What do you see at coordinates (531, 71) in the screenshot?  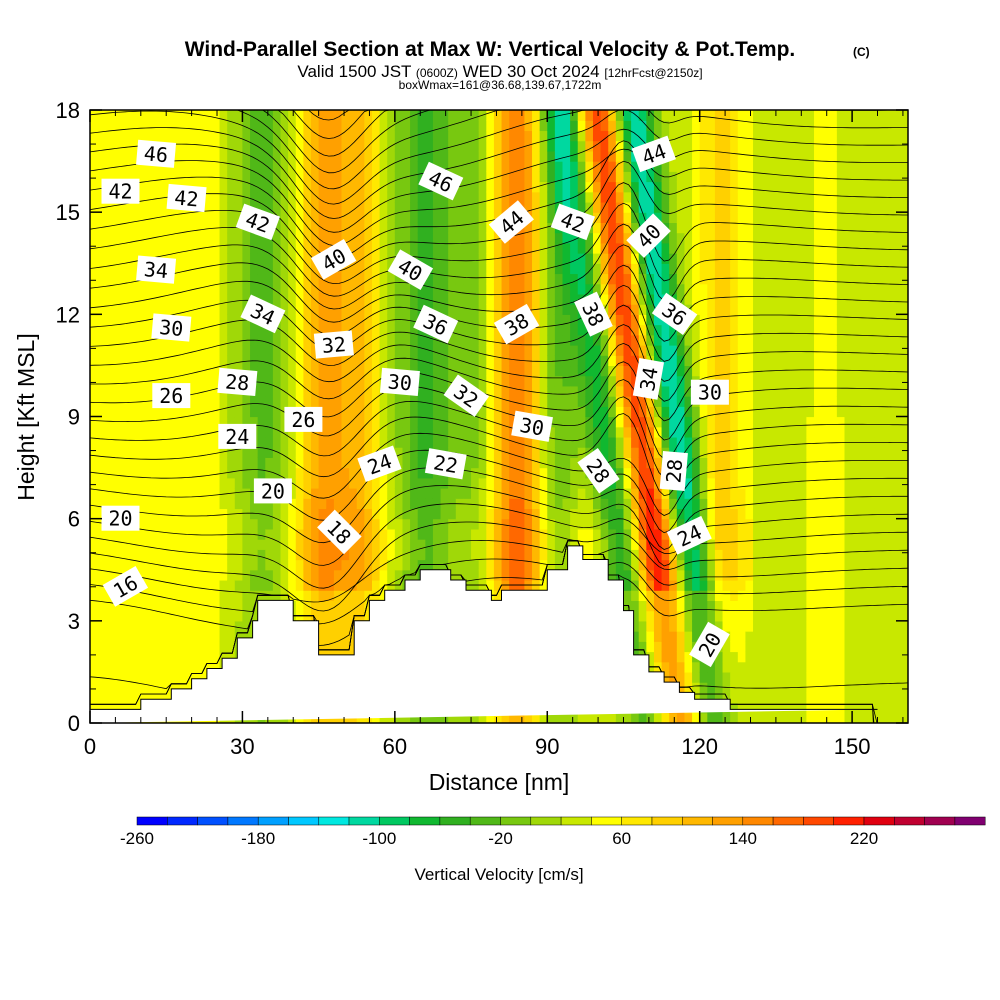 I see `valid-date: WED 30 Oct 2024` at bounding box center [531, 71].